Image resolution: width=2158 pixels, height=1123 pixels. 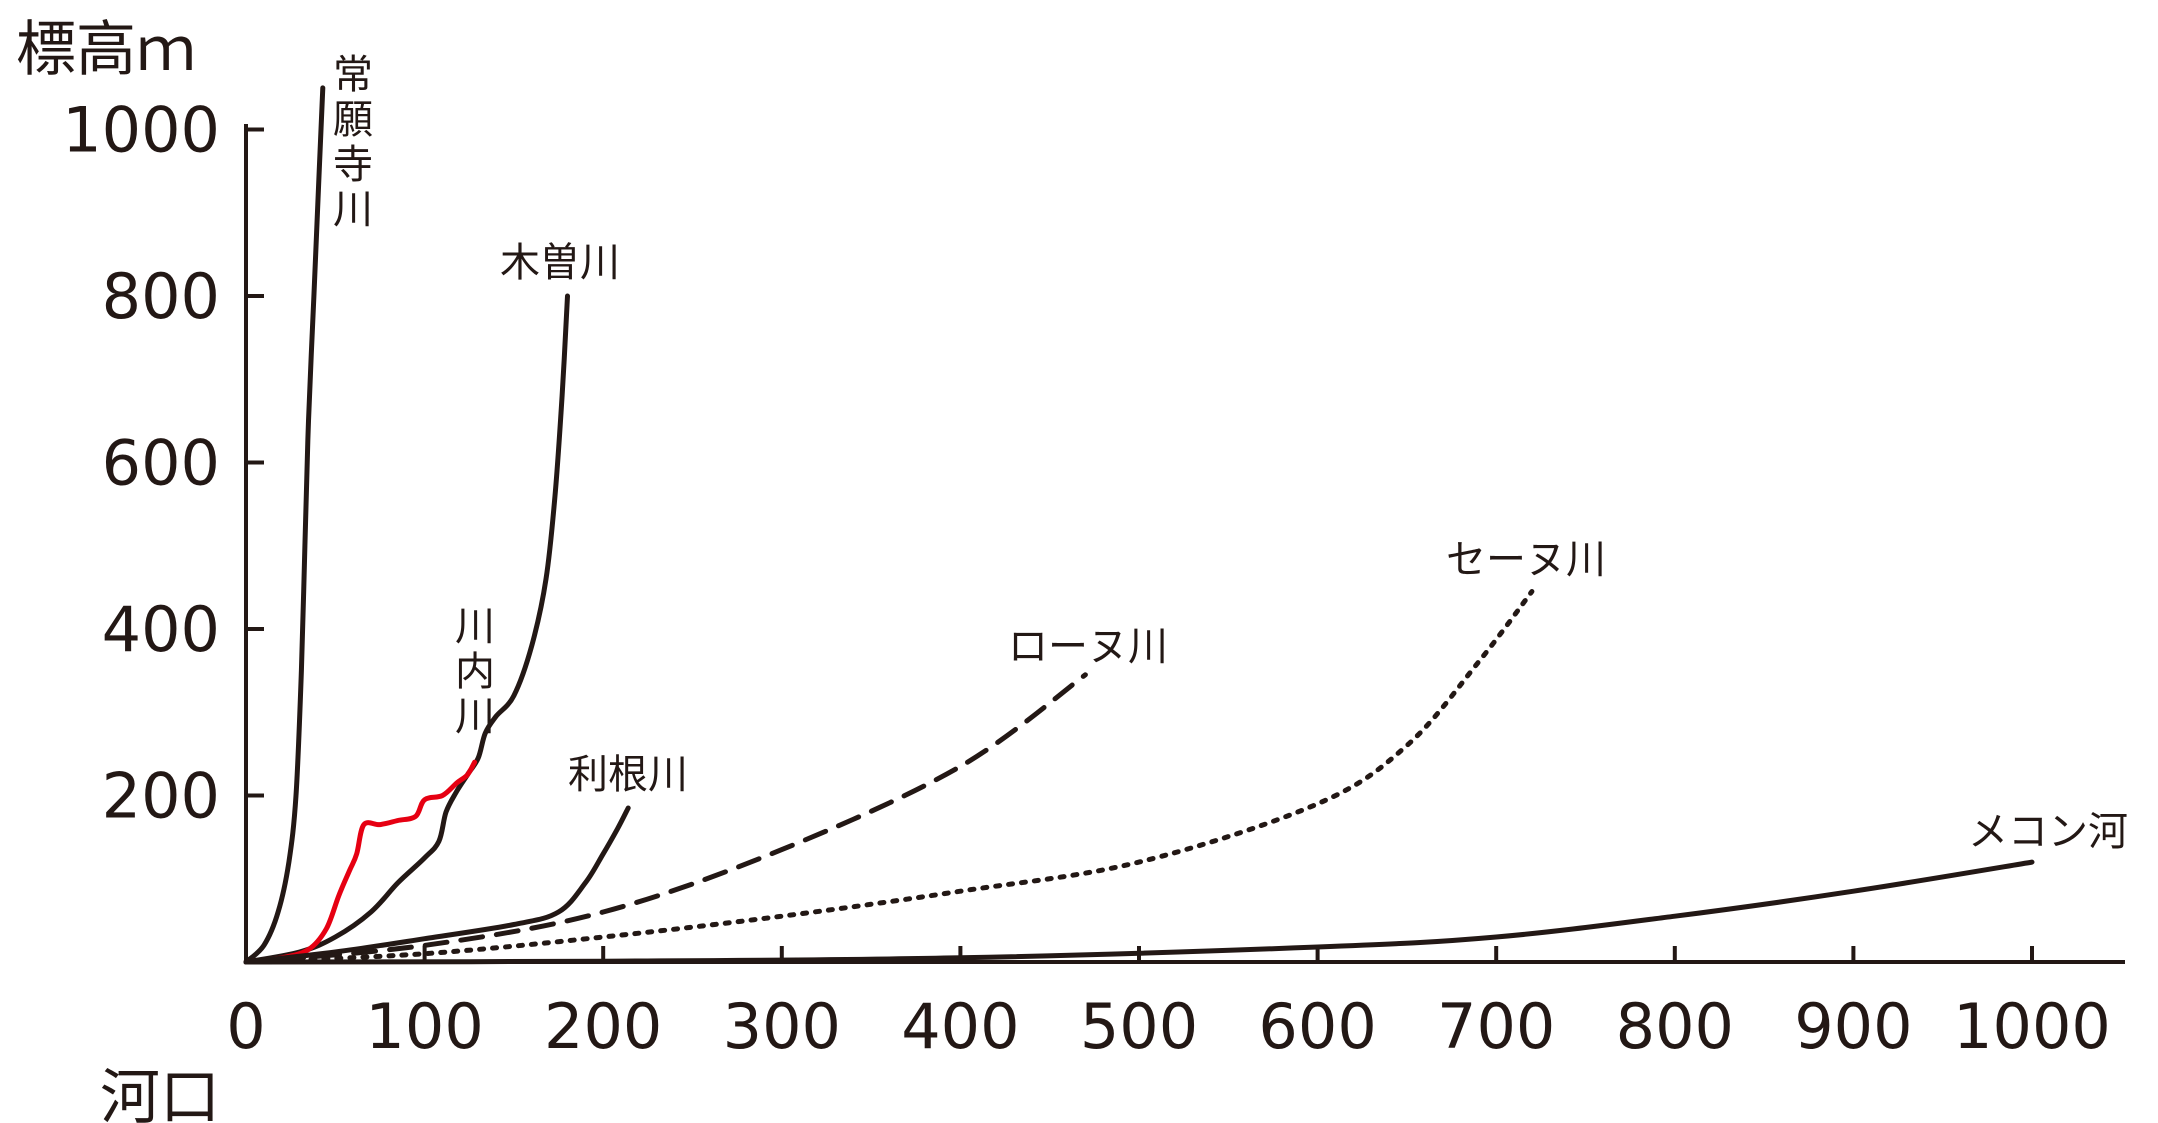 I want to click on series-label-2: 木曽川, so click(x=560, y=263).